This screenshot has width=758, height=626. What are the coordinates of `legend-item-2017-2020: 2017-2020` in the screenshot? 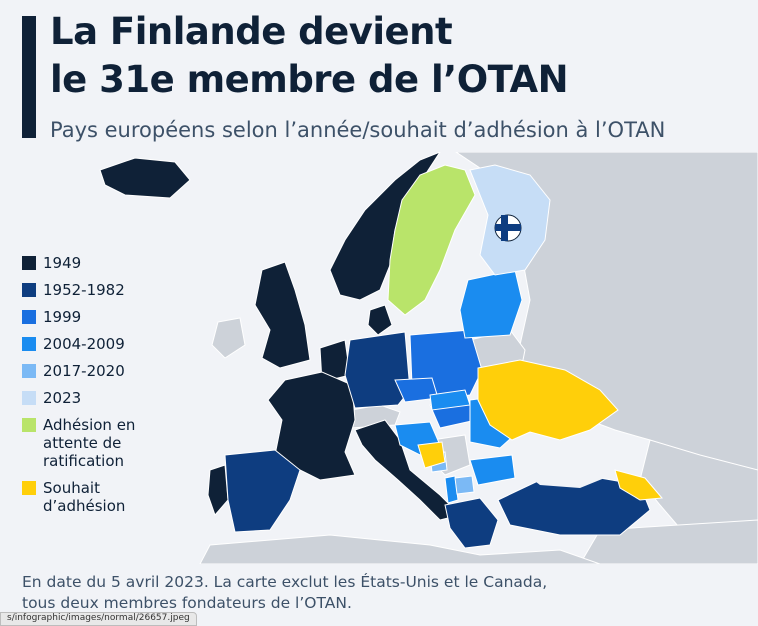 It's located at (91, 371).